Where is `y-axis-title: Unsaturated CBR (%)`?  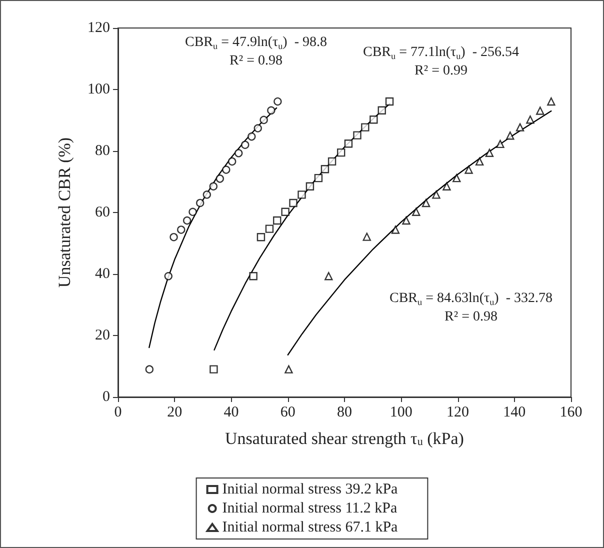
y-axis-title: Unsaturated CBR (%) is located at coordinates (64, 212).